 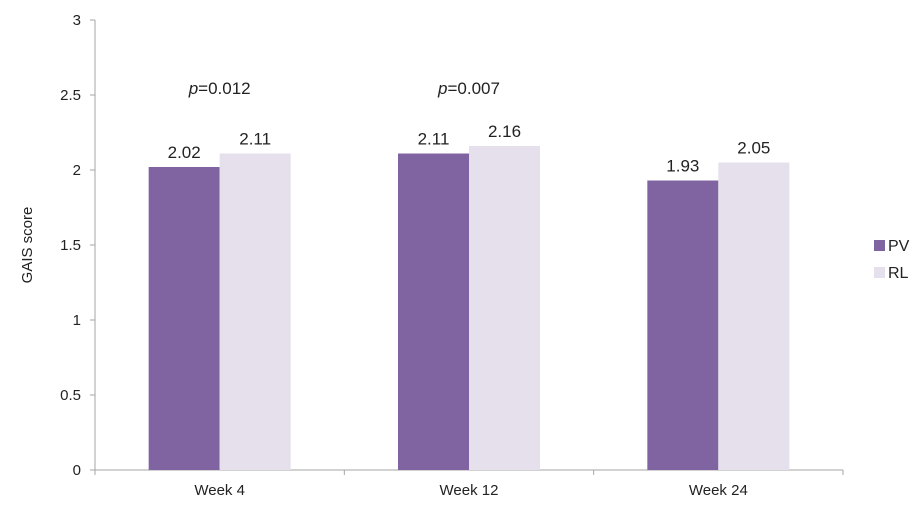 What do you see at coordinates (473, 88) in the screenshot?
I see `p-value-text: =0.007` at bounding box center [473, 88].